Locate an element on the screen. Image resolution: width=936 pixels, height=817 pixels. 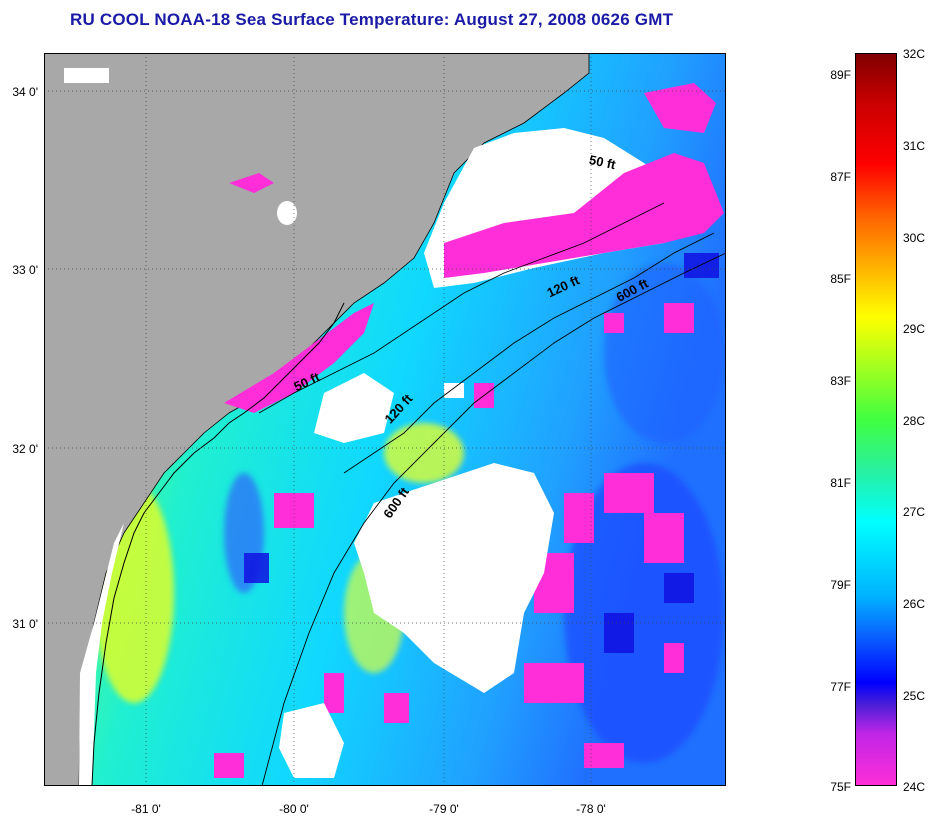
cloud-shore is located at coordinates (101, 654).